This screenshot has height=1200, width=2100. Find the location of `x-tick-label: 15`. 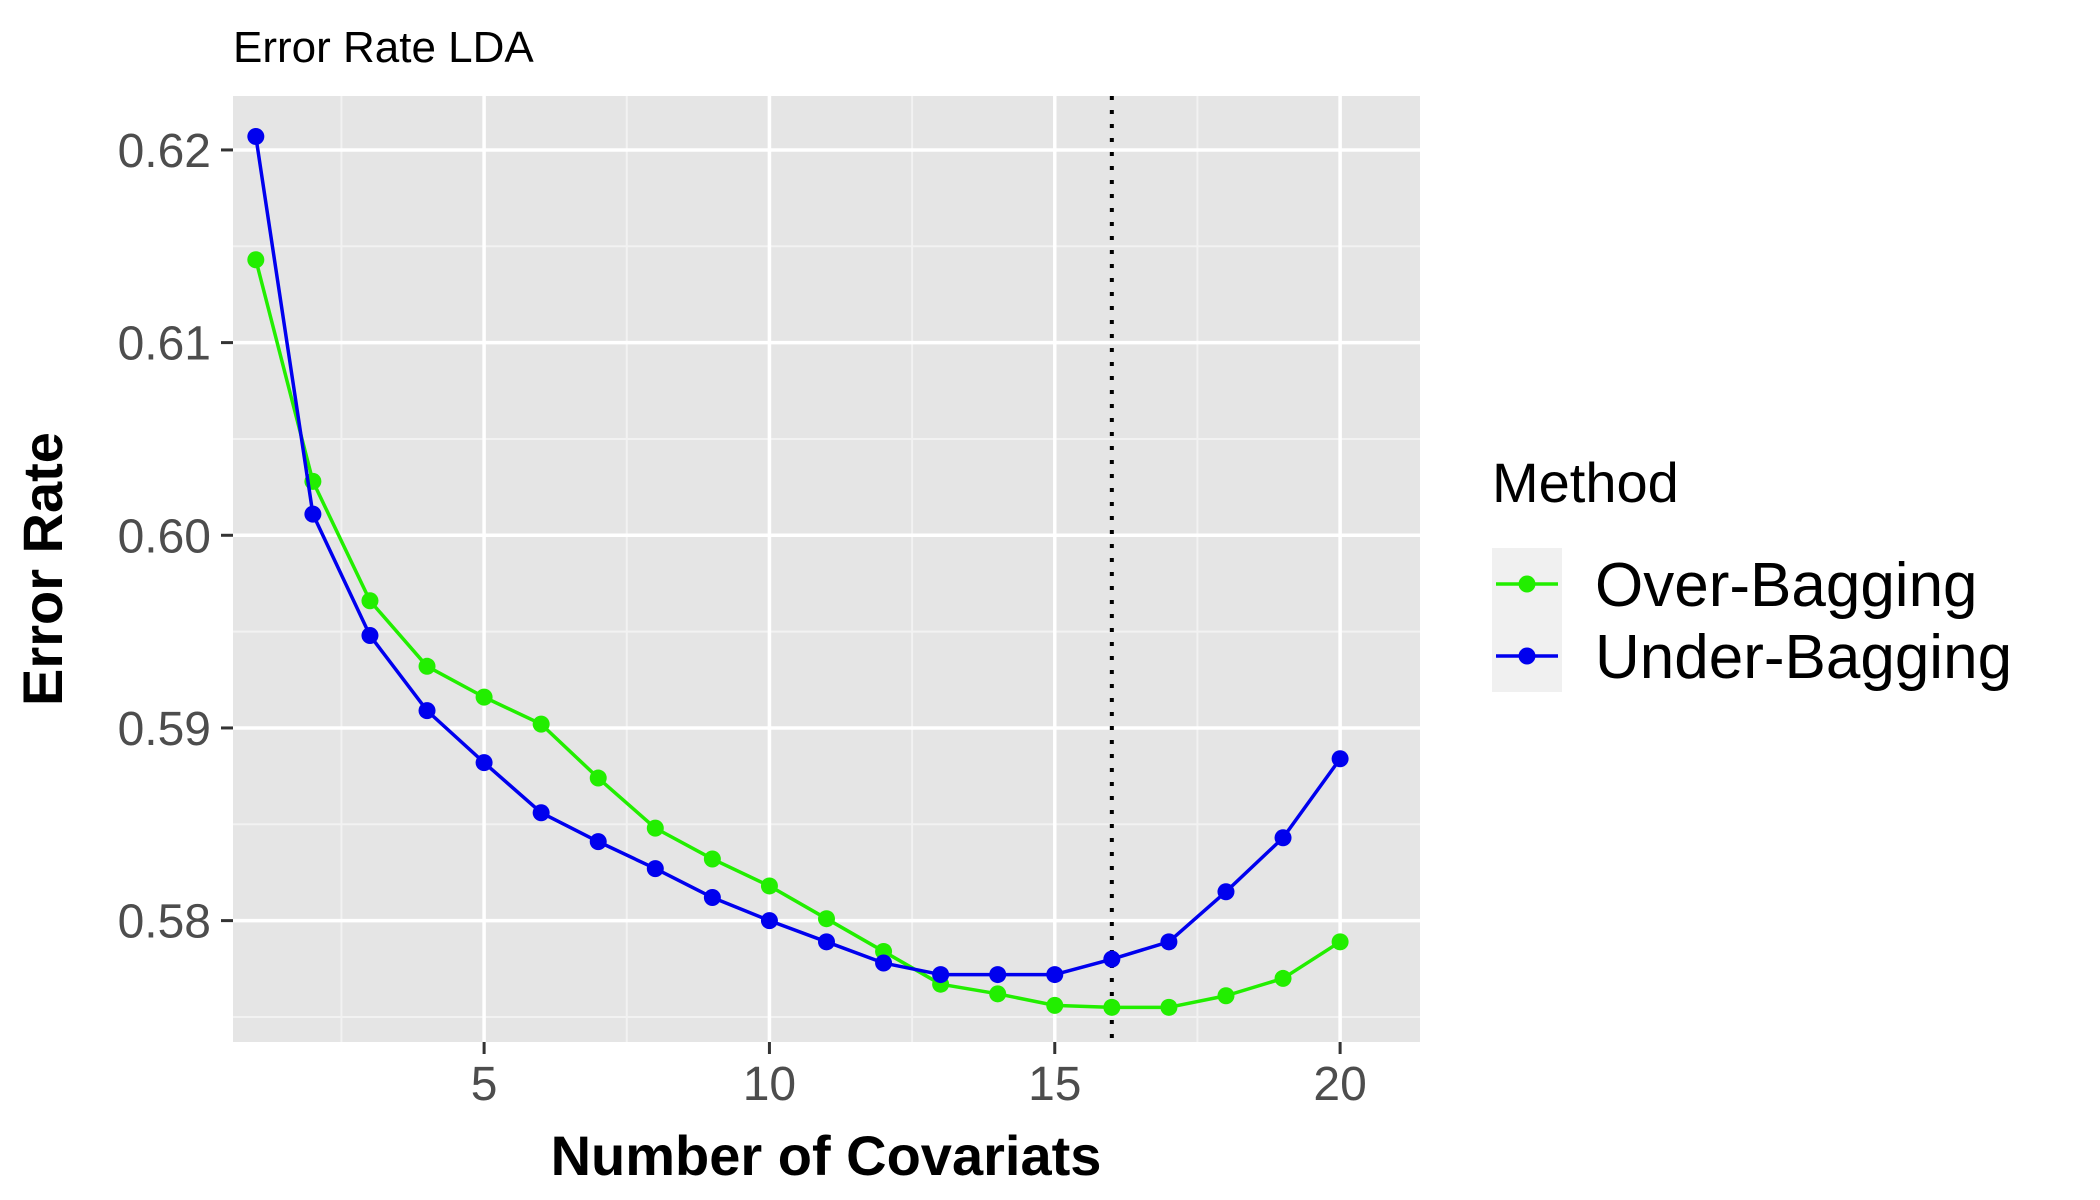

x-tick-label: 15 is located at coordinates (1054, 1084).